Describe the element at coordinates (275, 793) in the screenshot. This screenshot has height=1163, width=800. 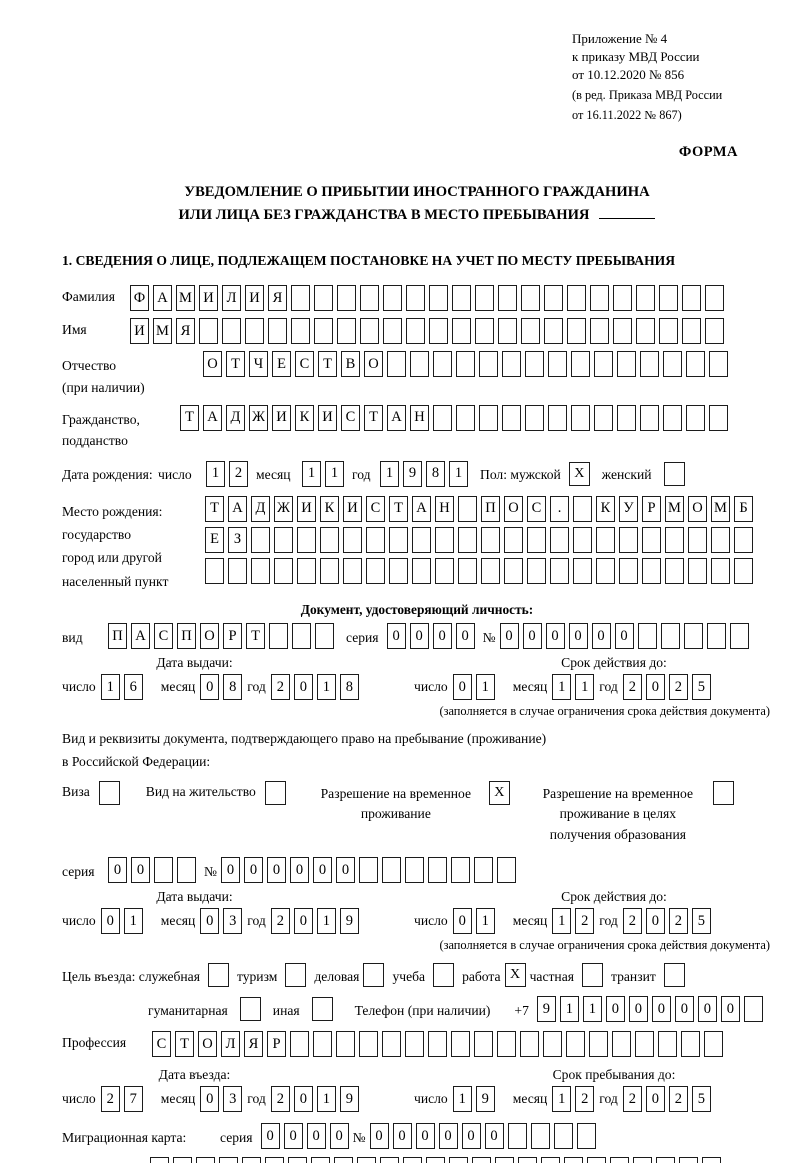
I see `option-residence-permit-checkbox` at that location.